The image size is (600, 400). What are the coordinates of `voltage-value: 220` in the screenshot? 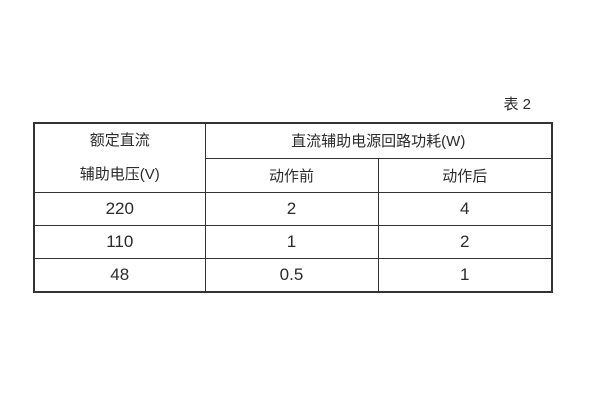 It's located at (119, 209).